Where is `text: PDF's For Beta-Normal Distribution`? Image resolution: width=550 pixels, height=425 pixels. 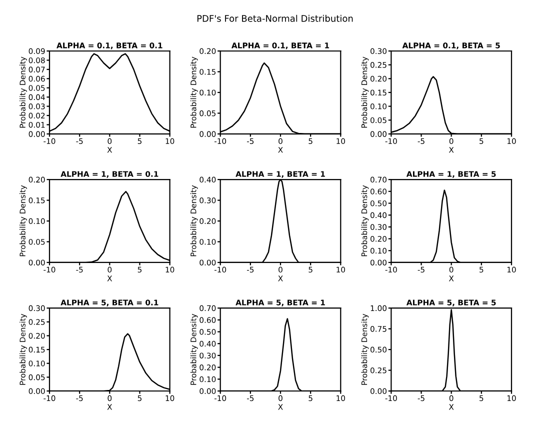
text: PDF's For Beta-Normal Distribution is located at coordinates (275, 18).